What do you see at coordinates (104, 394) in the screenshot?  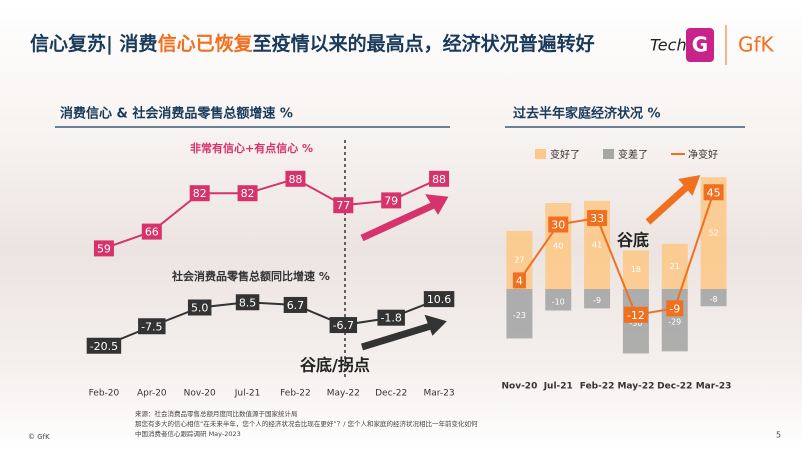 I see `x-tick-label: Feb-20` at bounding box center [104, 394].